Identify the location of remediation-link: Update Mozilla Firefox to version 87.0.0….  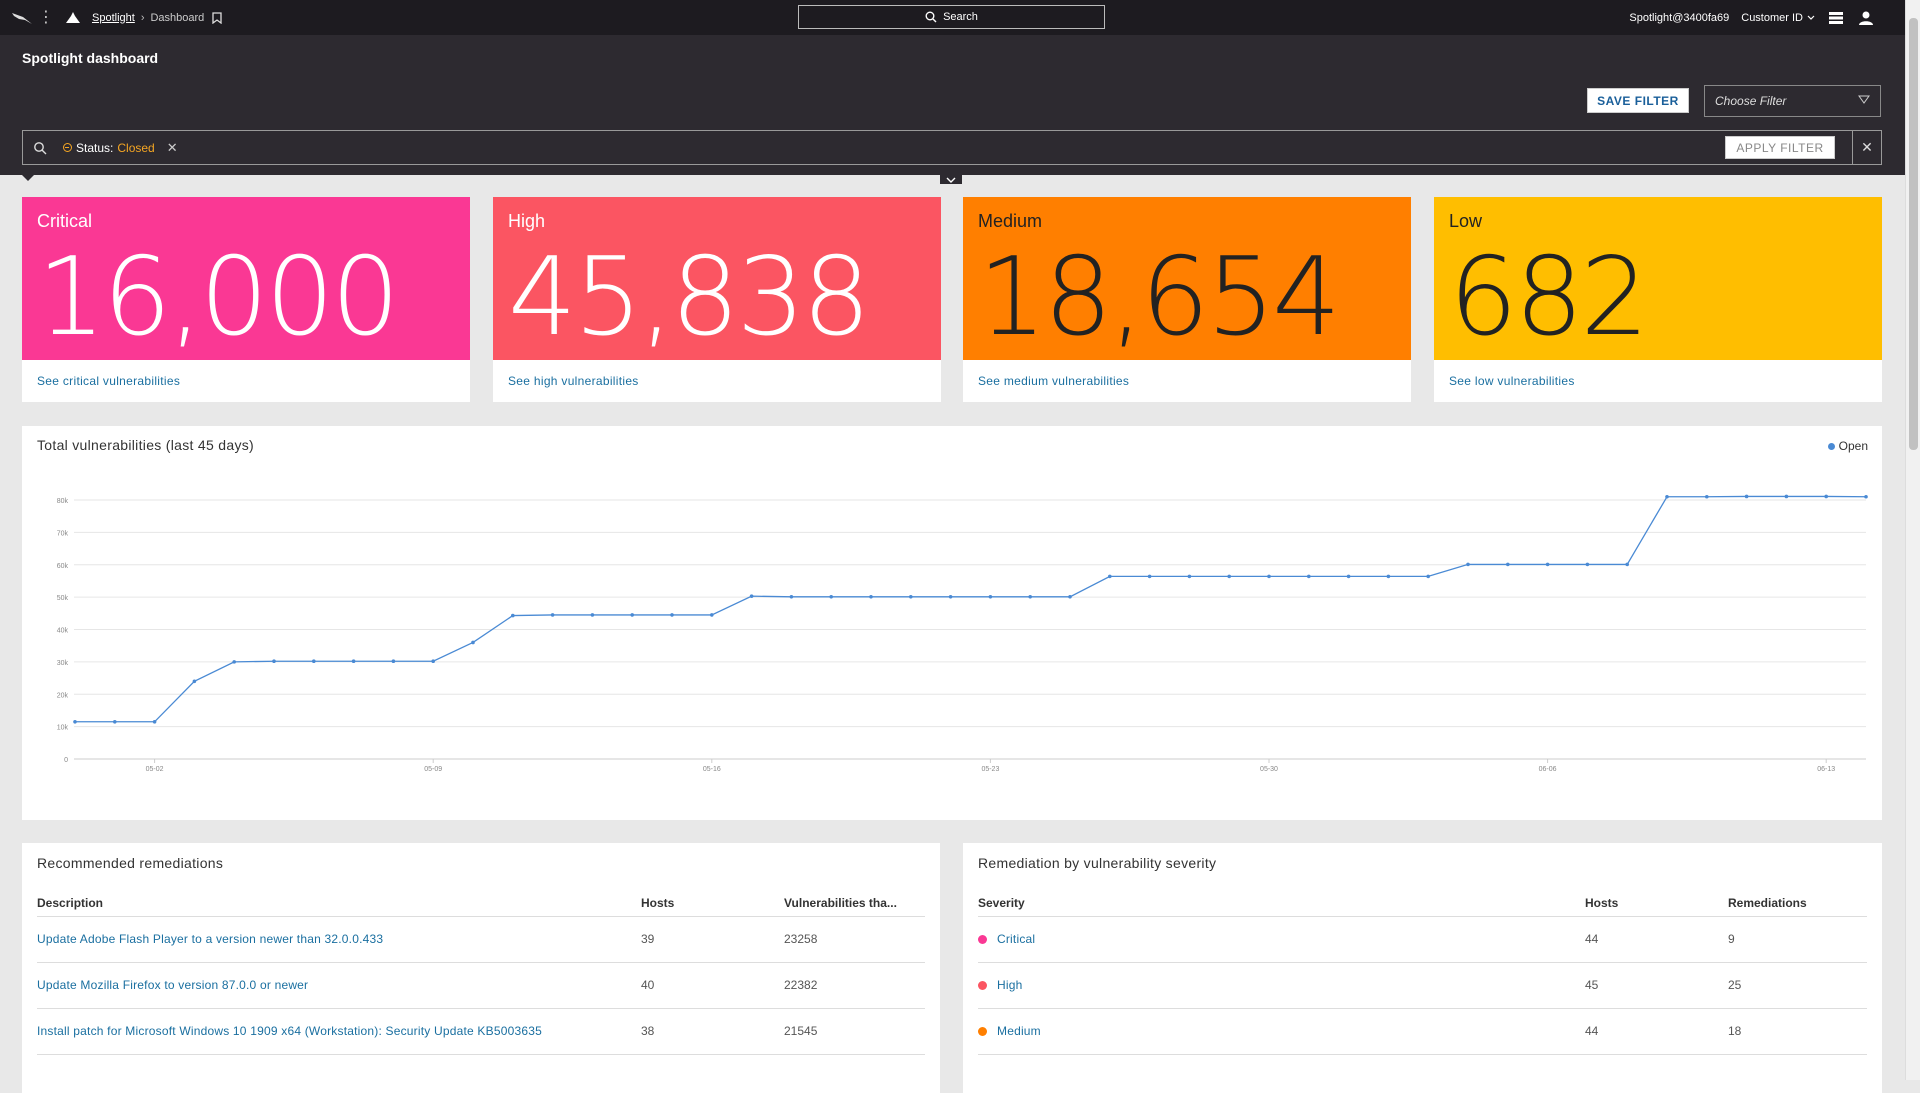
(173, 985).